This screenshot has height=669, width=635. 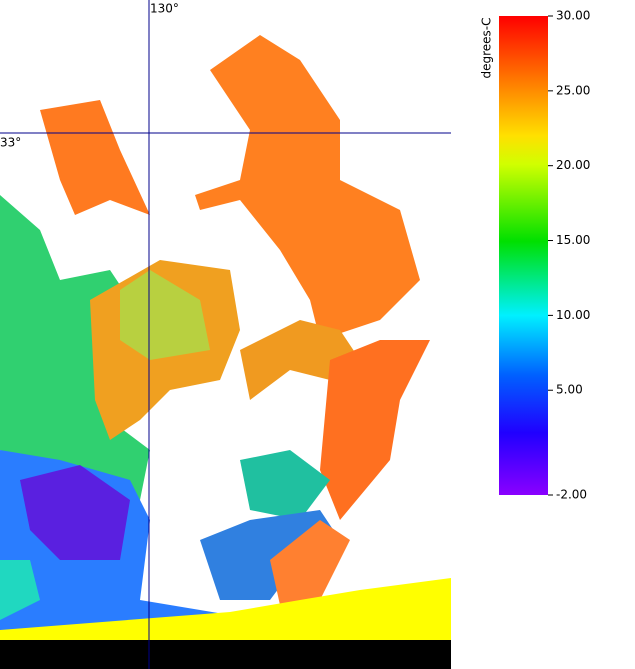 I want to click on latitude-label: 33°, so click(x=10, y=143).